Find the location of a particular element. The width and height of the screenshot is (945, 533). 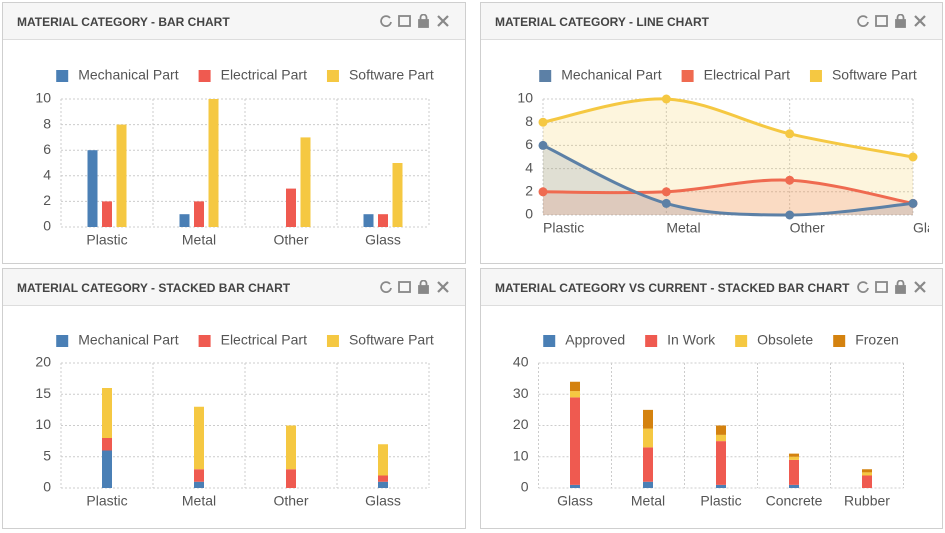

legend-label: In Work is located at coordinates (691, 340).